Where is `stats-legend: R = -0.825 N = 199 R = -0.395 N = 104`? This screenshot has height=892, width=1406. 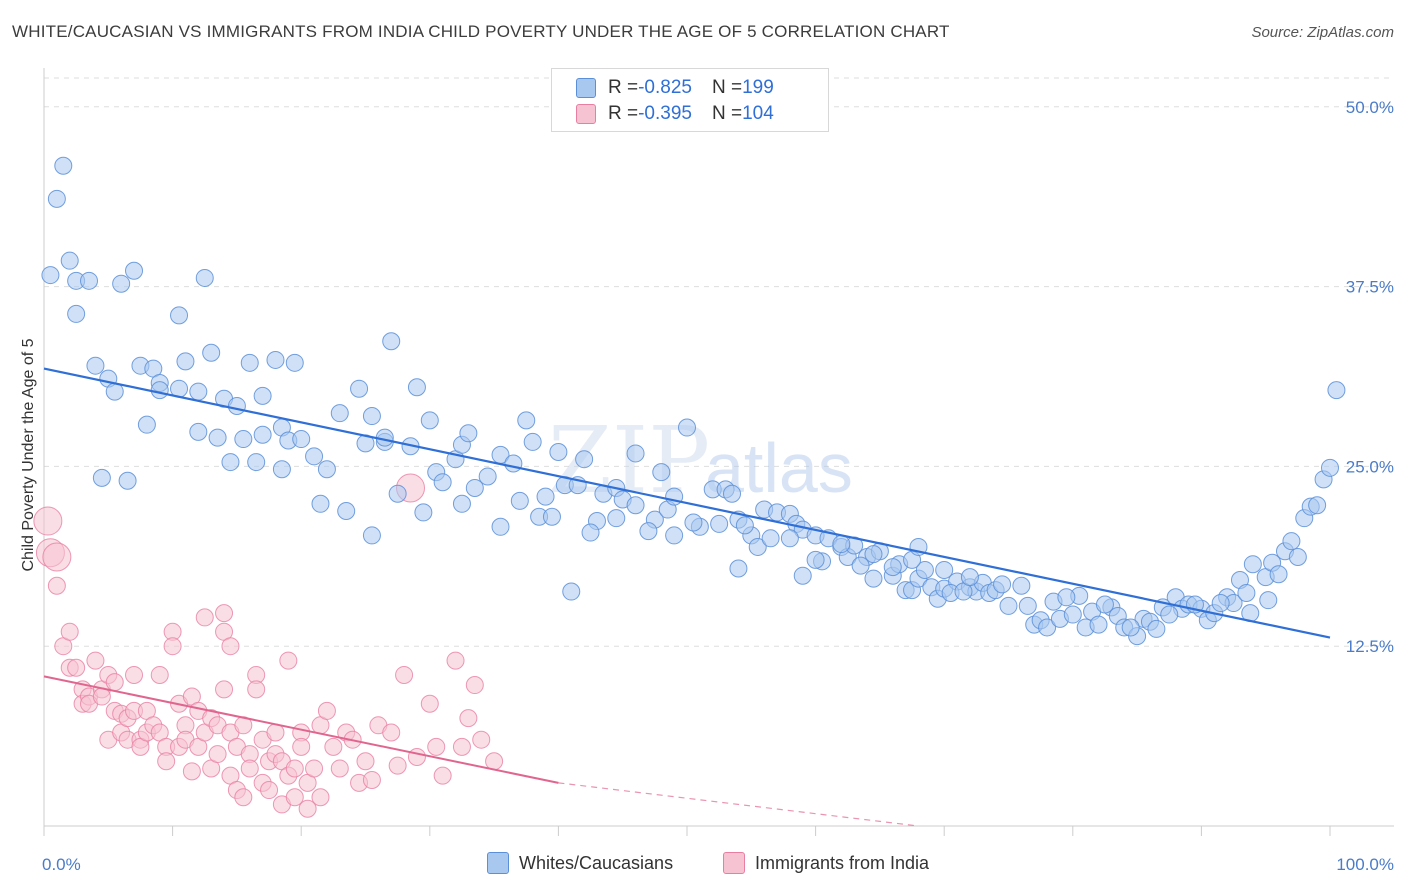 stats-legend: R = -0.825 N = 199 R = -0.395 N = 104 is located at coordinates (690, 100).